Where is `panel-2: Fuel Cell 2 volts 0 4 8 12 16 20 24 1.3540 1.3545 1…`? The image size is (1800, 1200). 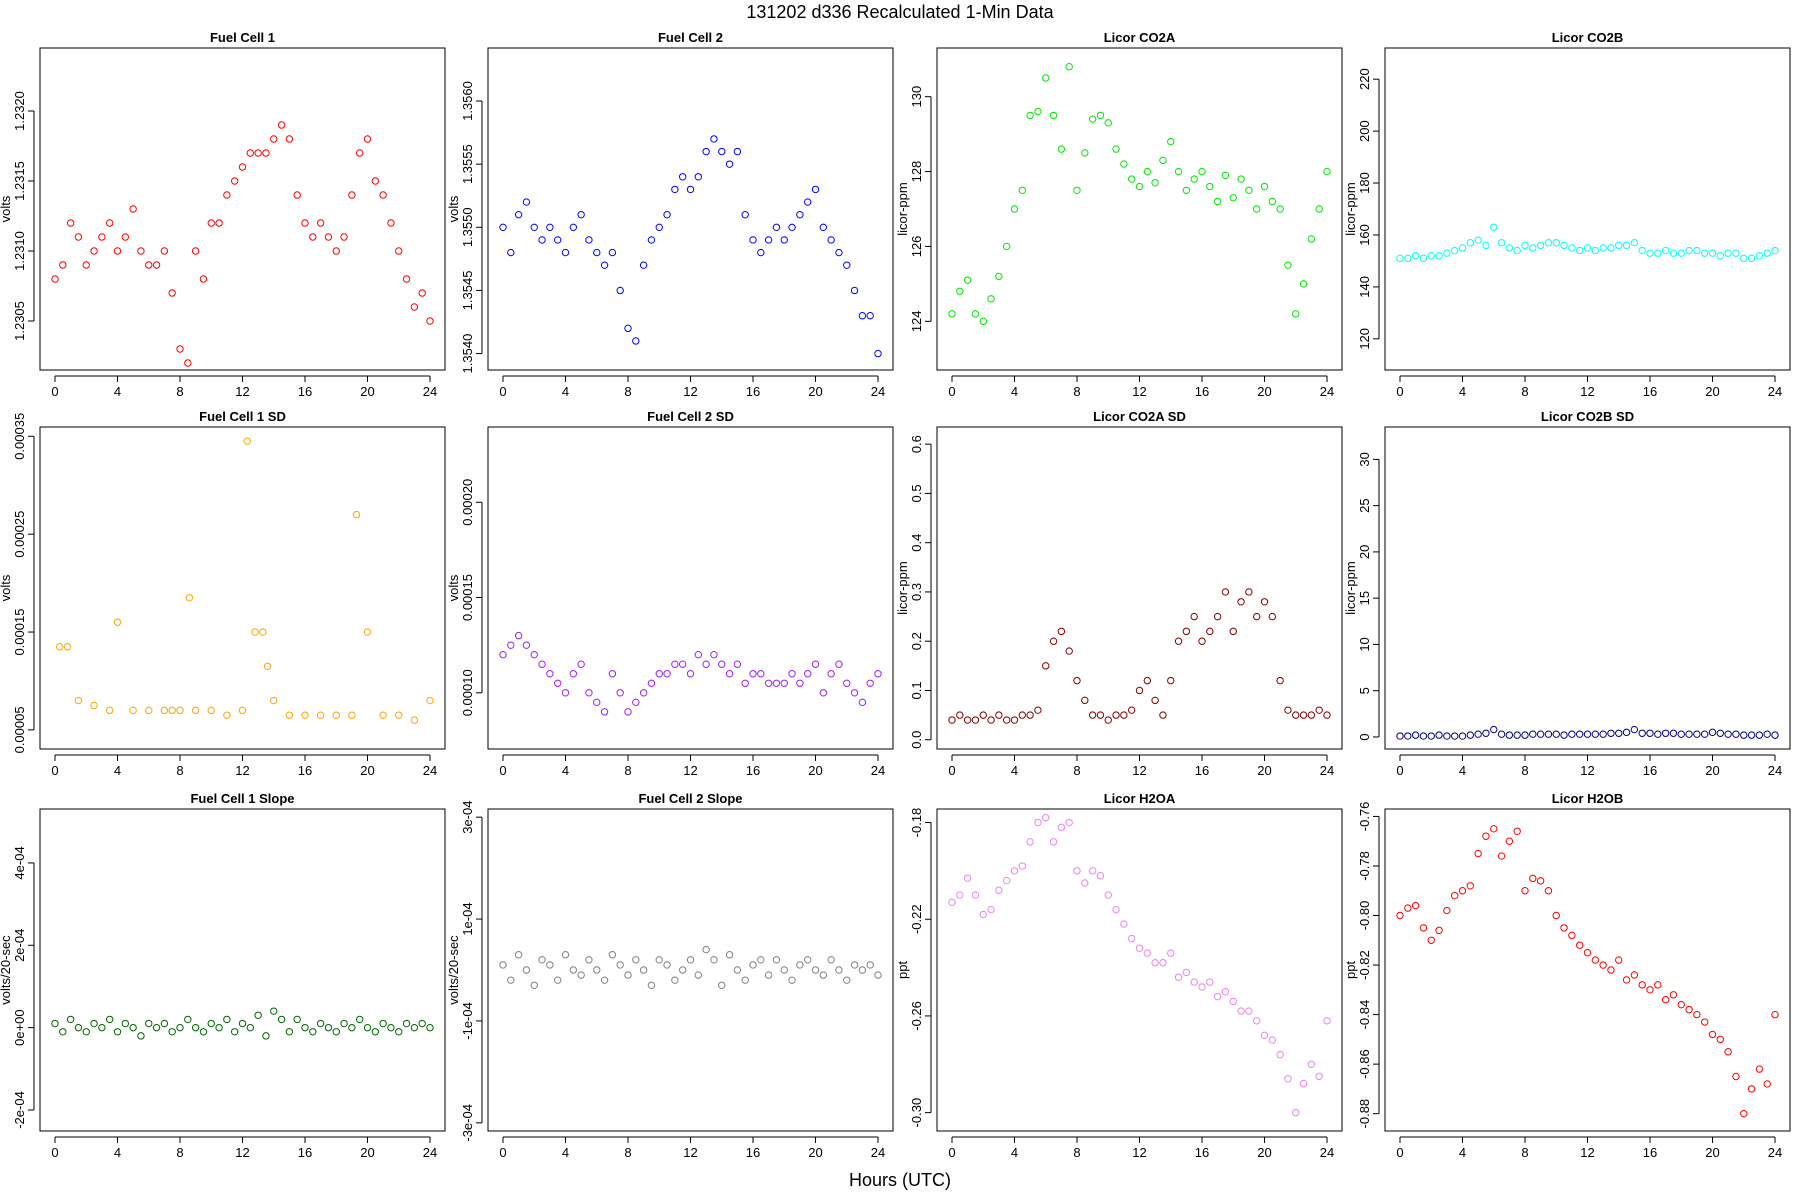
panel-2: Fuel Cell 2 volts 0 4 8 12 16 20 24 1.3540 1.3545 1… is located at coordinates (670, 214).